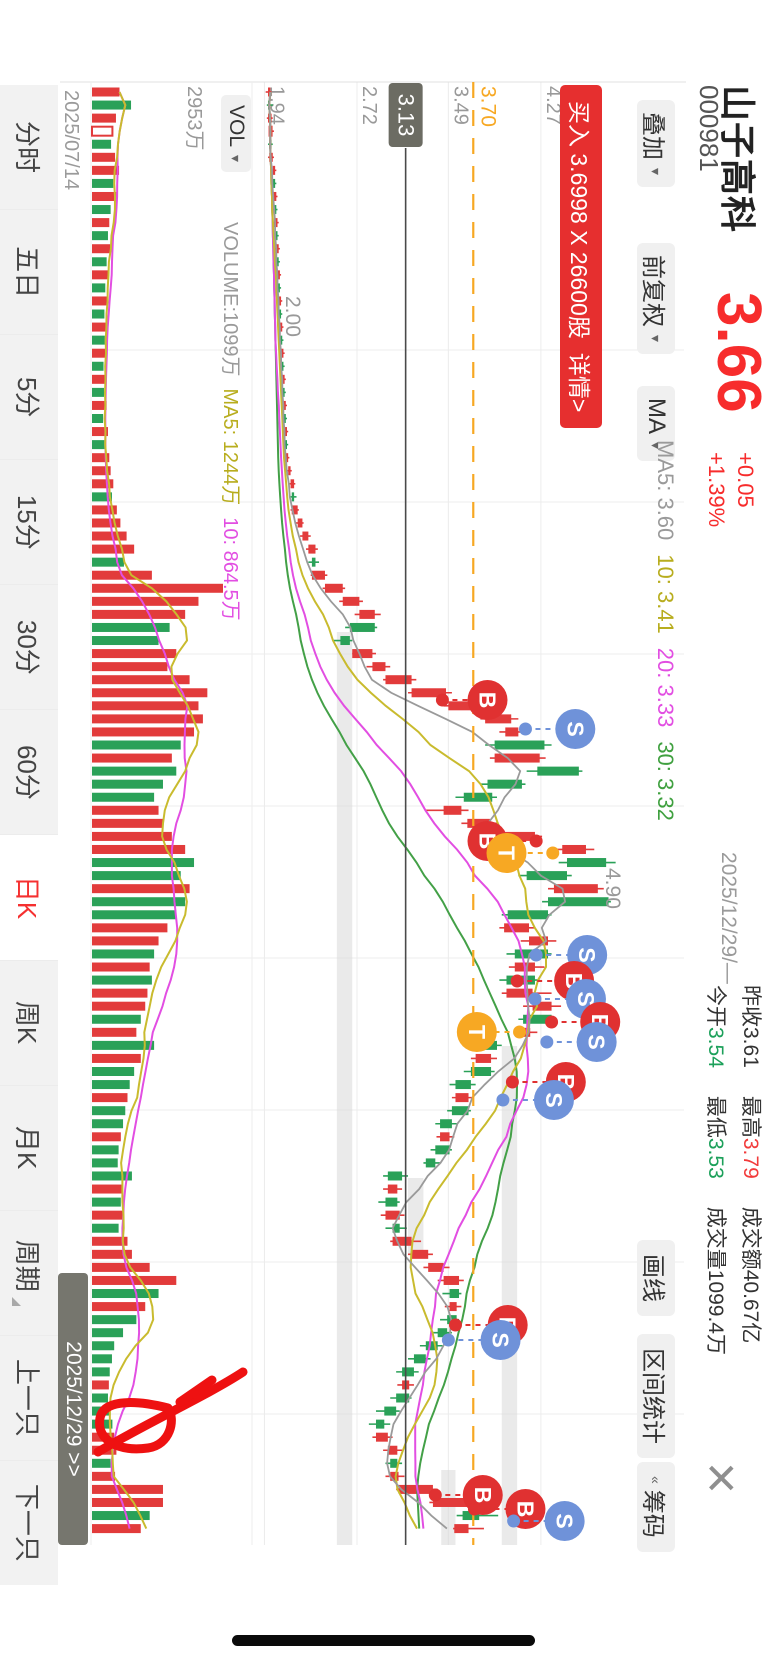 The image size is (768, 1667). Describe the element at coordinates (653, 1396) in the screenshot. I see `range-stats-label: 区间统计` at that location.